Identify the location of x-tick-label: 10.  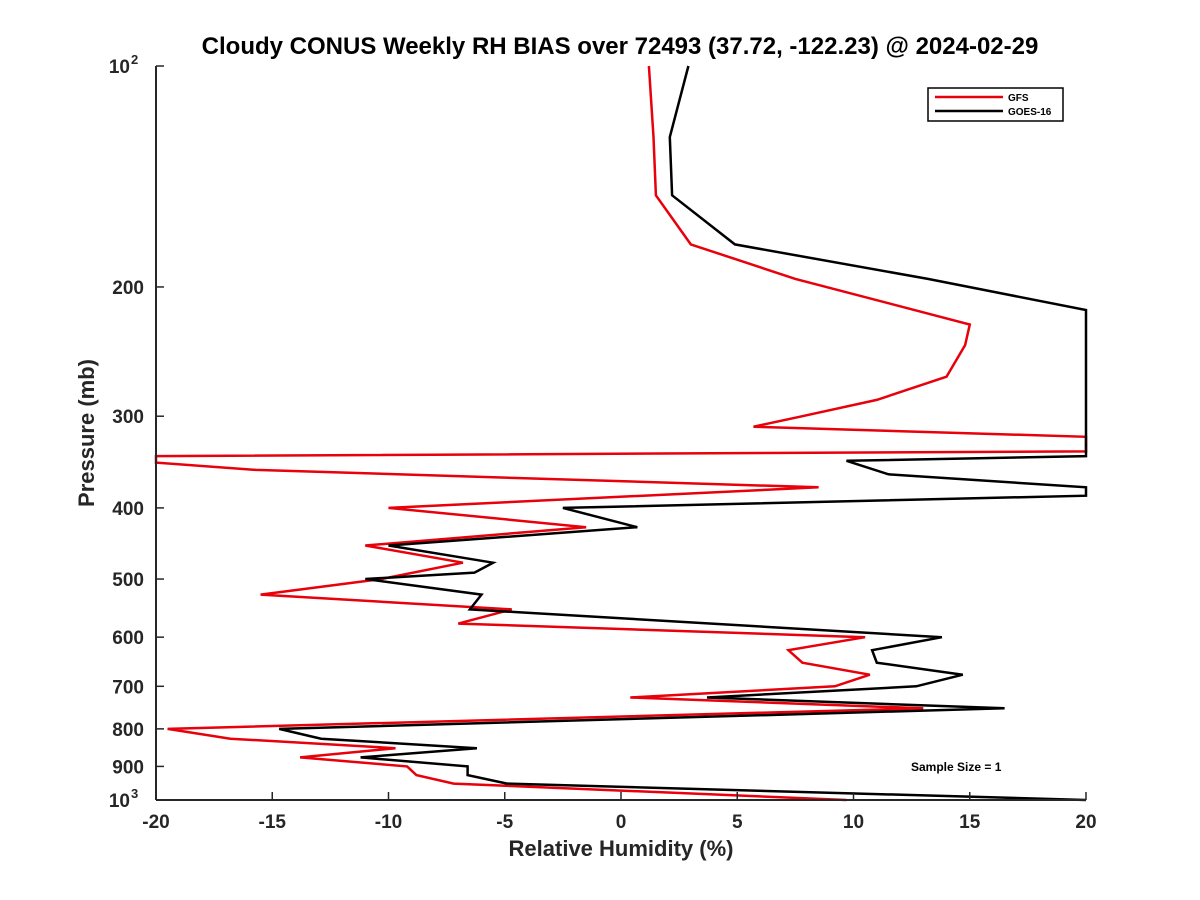
(853, 822).